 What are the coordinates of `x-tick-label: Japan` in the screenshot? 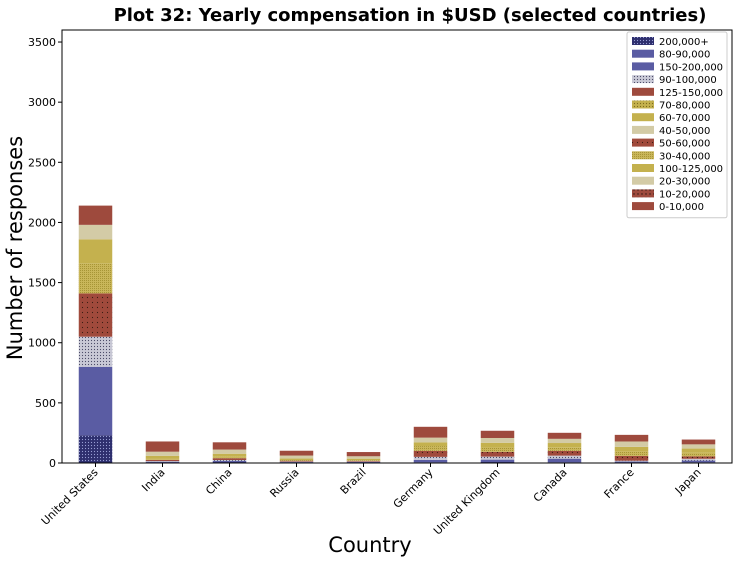 It's located at (688, 482).